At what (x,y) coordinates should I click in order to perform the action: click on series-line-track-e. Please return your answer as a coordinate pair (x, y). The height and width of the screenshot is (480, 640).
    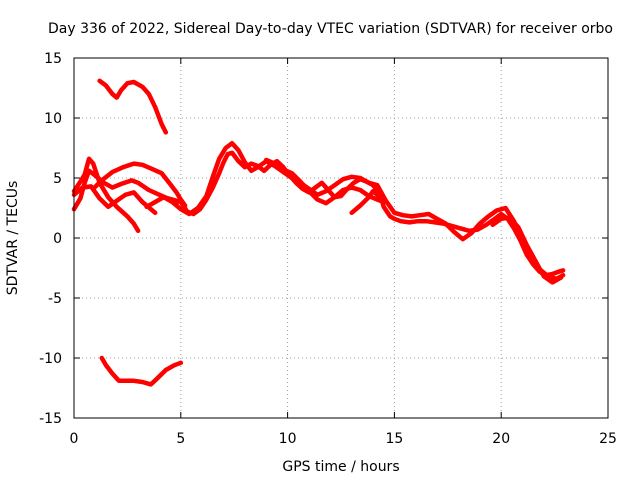
    Looking at the image, I should click on (114, 200).